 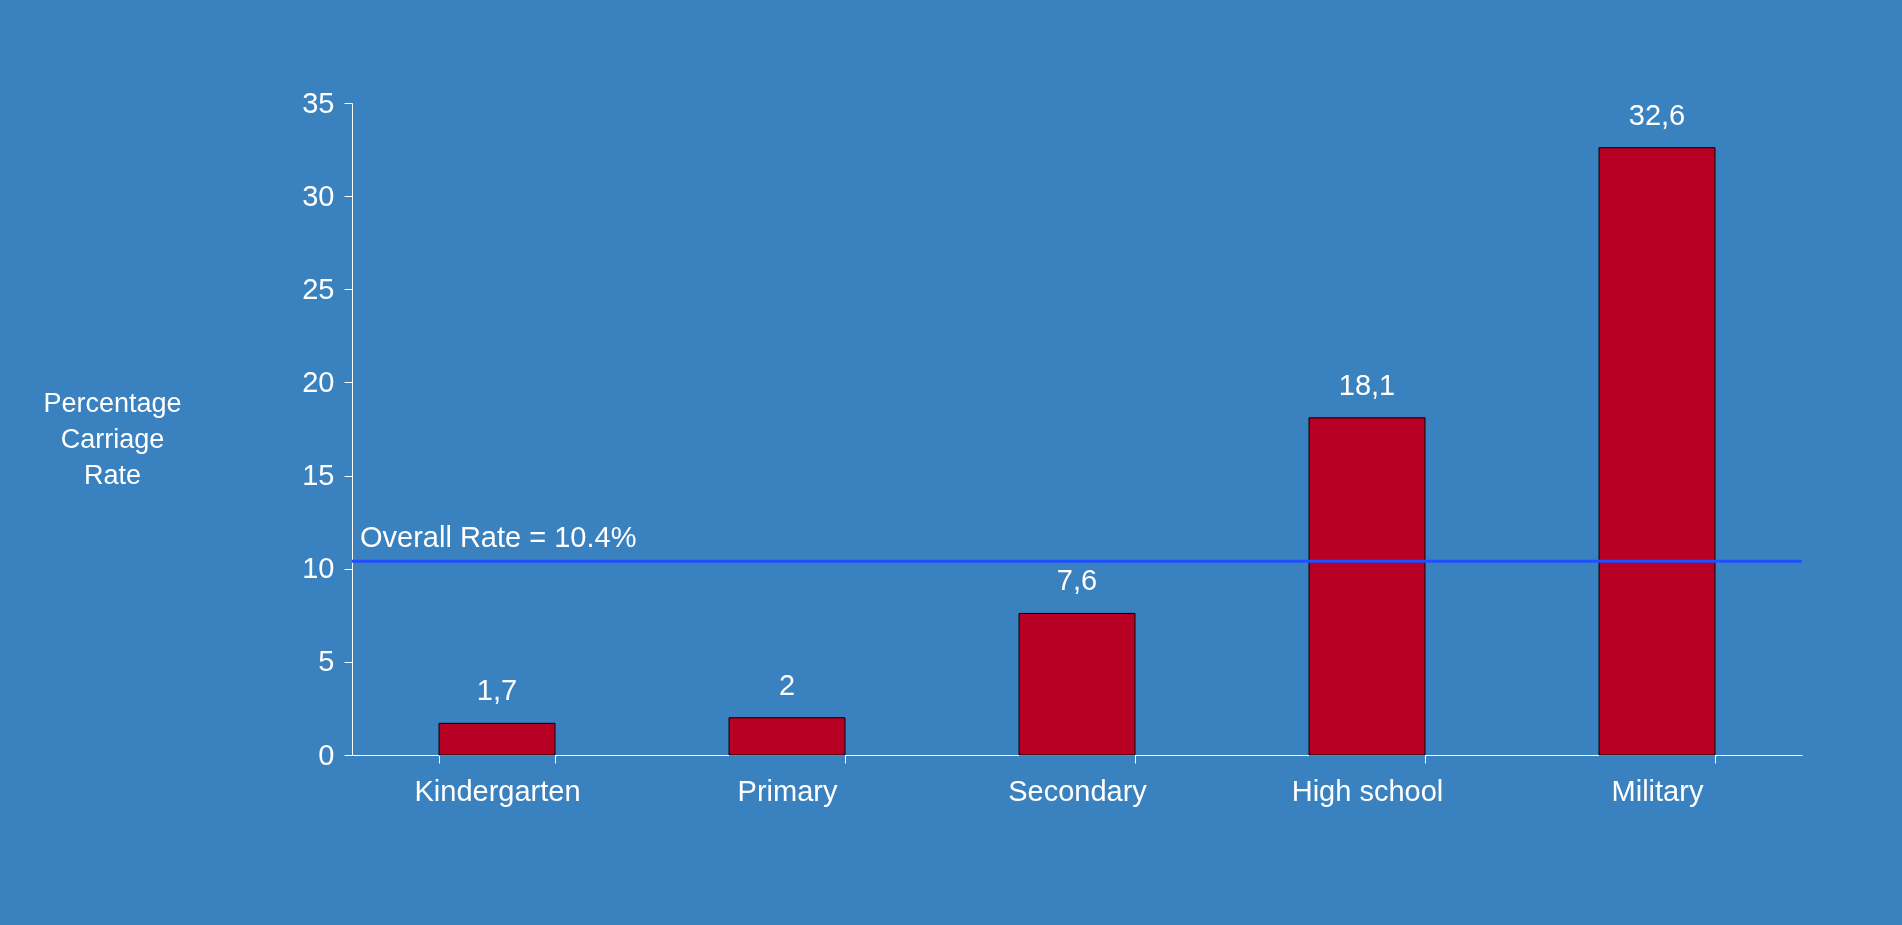 I want to click on data-label: 1,7, so click(x=497, y=690).